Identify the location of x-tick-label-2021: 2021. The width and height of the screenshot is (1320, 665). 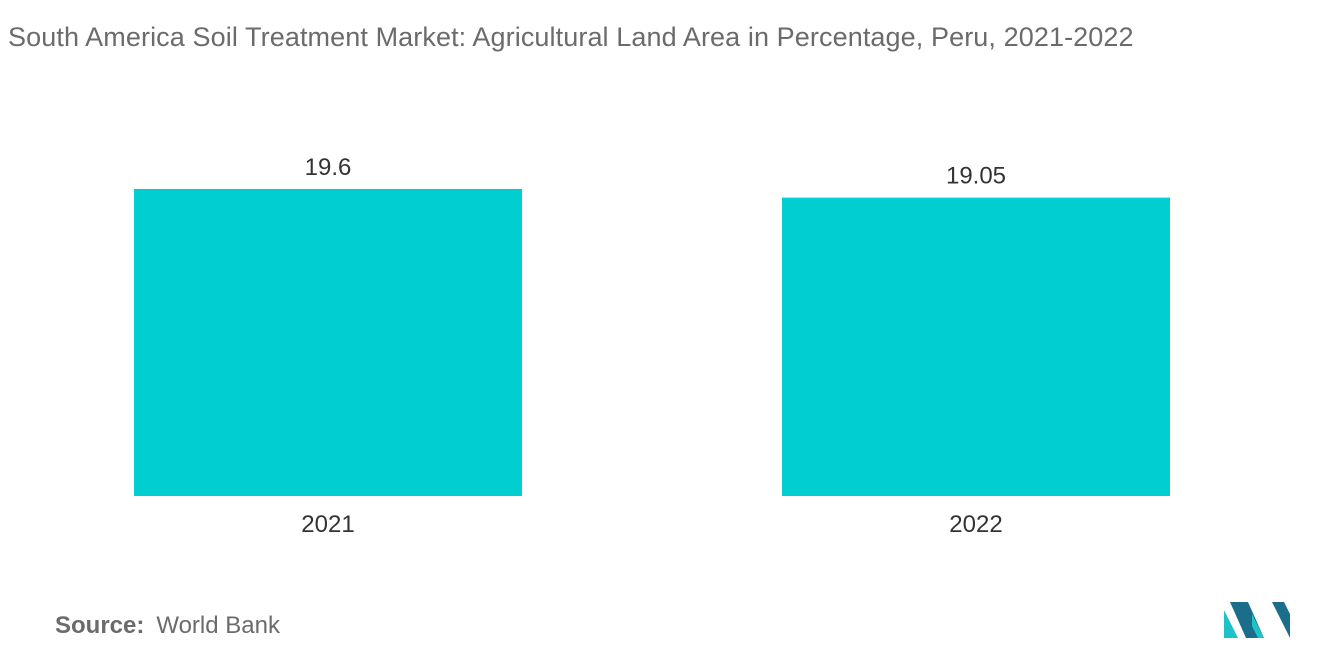
(327, 524).